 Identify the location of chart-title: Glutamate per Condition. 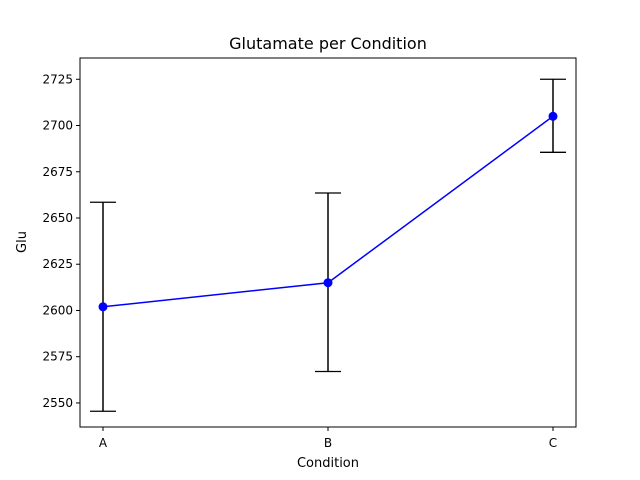
(328, 43).